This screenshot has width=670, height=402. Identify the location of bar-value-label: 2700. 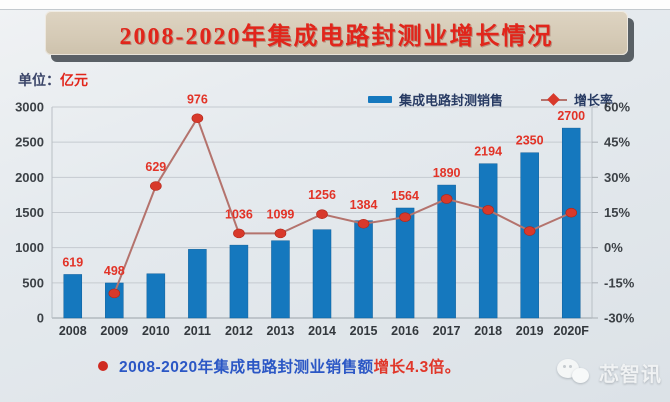
(571, 116).